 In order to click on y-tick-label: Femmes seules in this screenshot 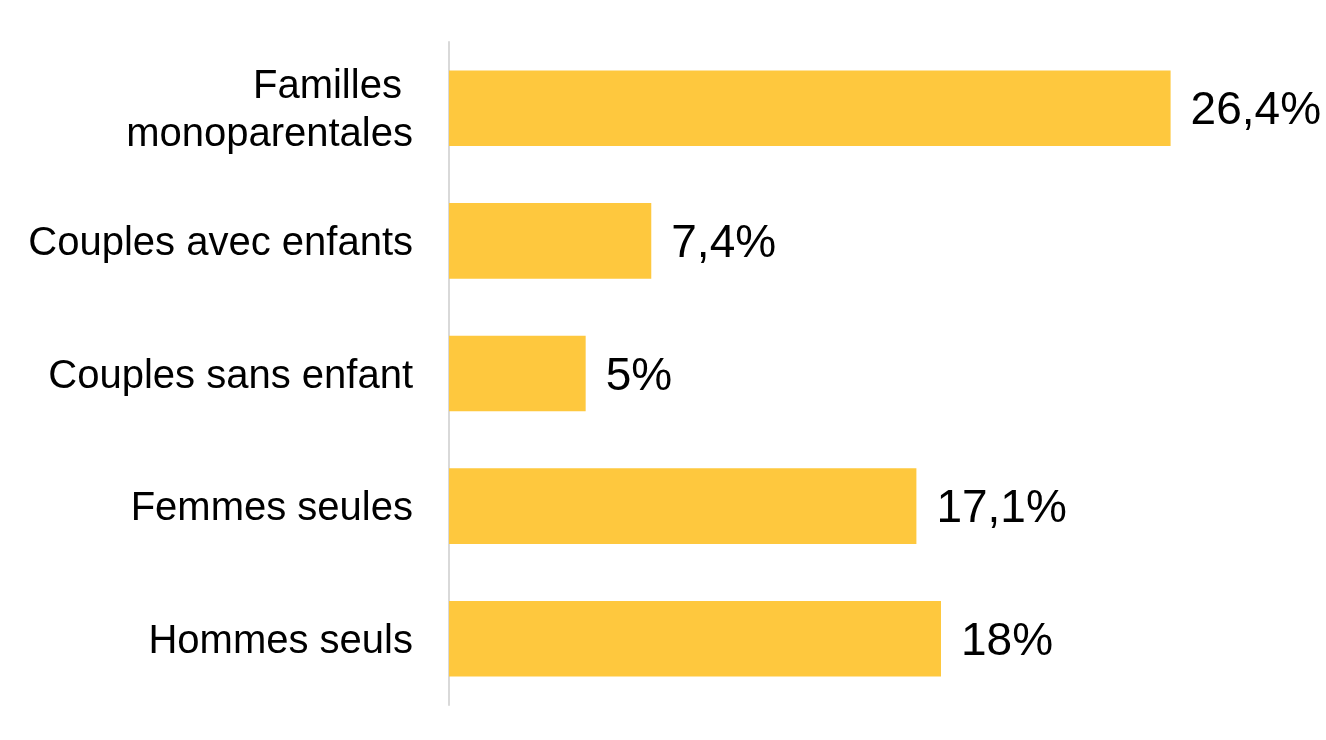, I will do `click(271, 506)`.